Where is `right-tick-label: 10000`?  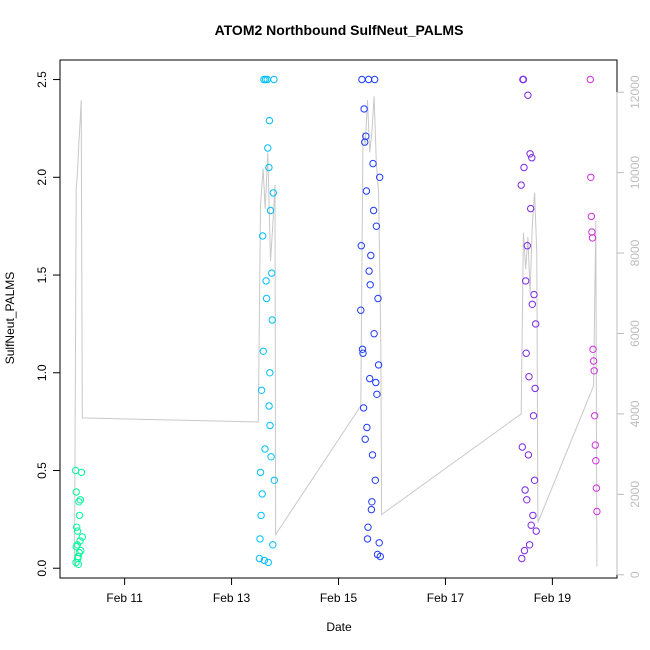
right-tick-label: 10000 is located at coordinates (635, 173).